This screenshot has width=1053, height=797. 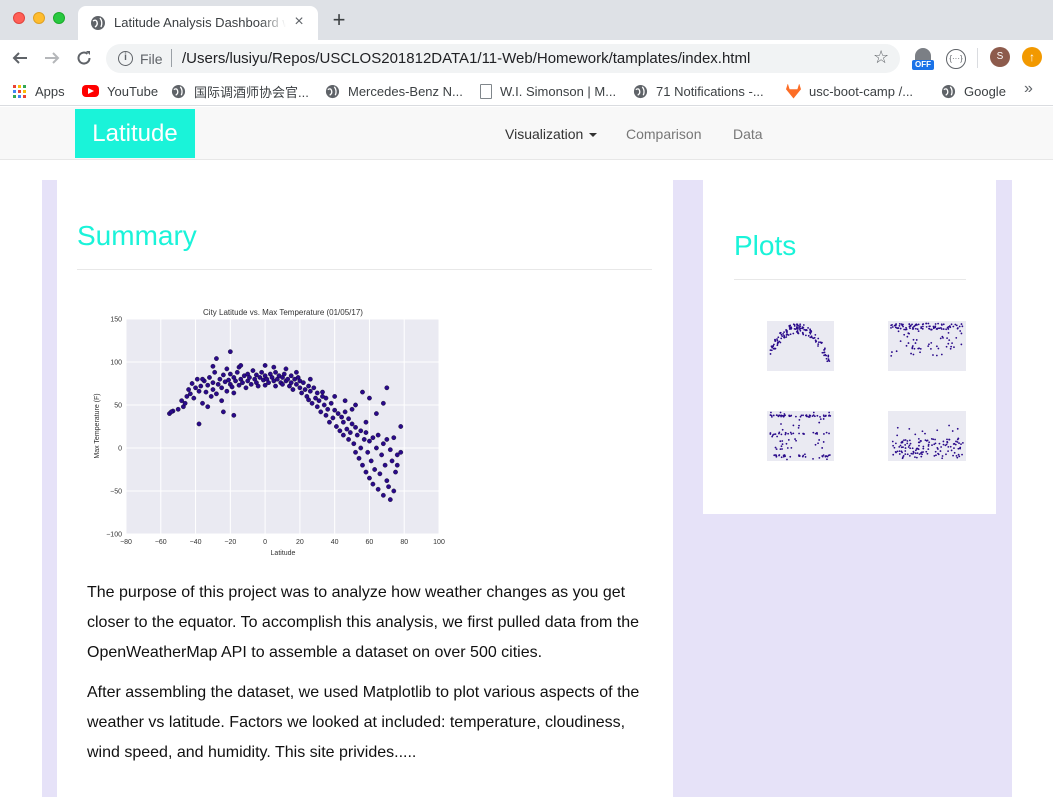 What do you see at coordinates (299, 21) in the screenshot?
I see `tab-close-icon: ×` at bounding box center [299, 21].